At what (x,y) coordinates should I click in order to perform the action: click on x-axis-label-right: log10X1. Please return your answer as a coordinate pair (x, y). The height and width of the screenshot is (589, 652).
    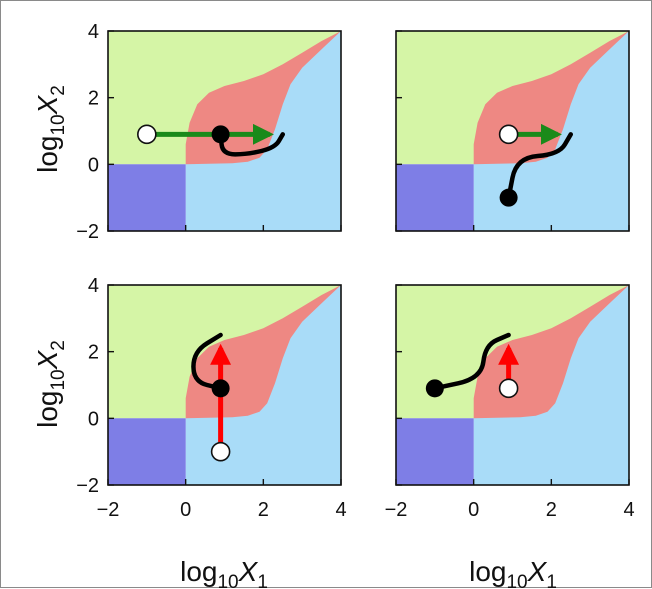
    Looking at the image, I should click on (513, 572).